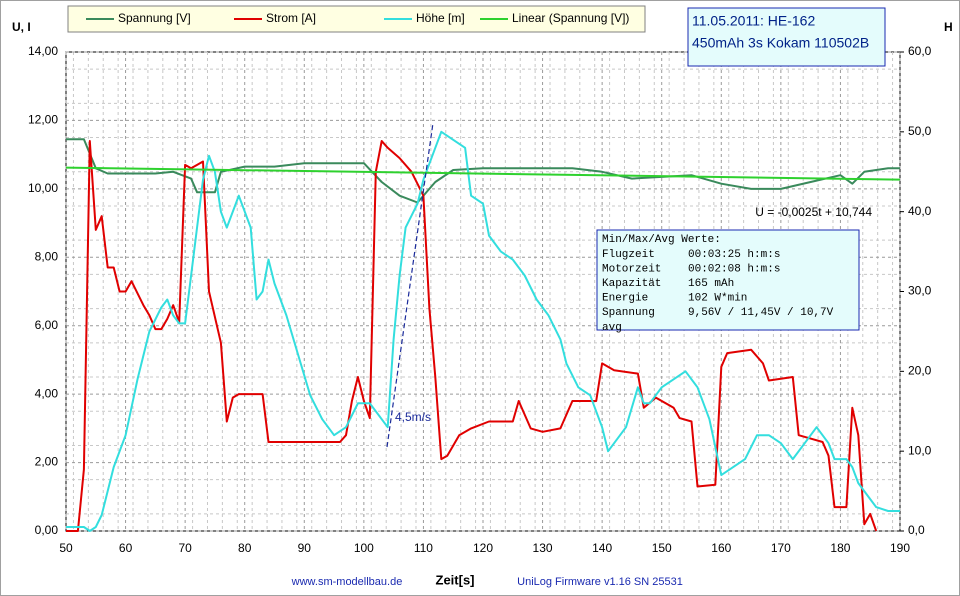 This screenshot has height=596, width=960. What do you see at coordinates (920, 131) in the screenshot?
I see `y2-tick-label: 50,0` at bounding box center [920, 131].